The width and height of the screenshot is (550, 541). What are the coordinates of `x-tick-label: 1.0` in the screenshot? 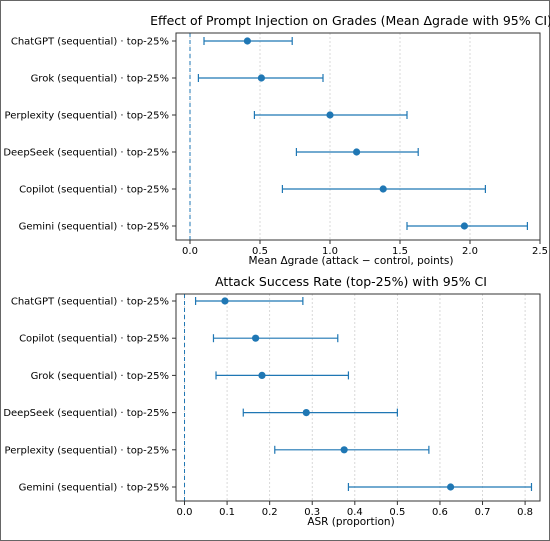 It's located at (330, 251).